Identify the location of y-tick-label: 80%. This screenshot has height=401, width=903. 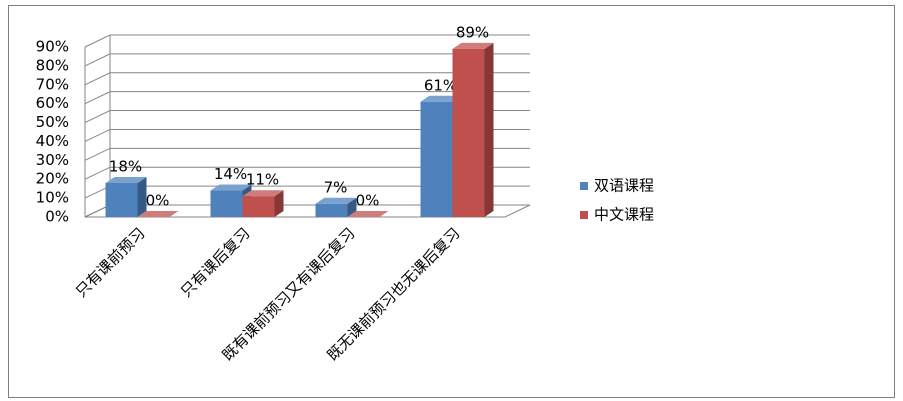
(52, 65).